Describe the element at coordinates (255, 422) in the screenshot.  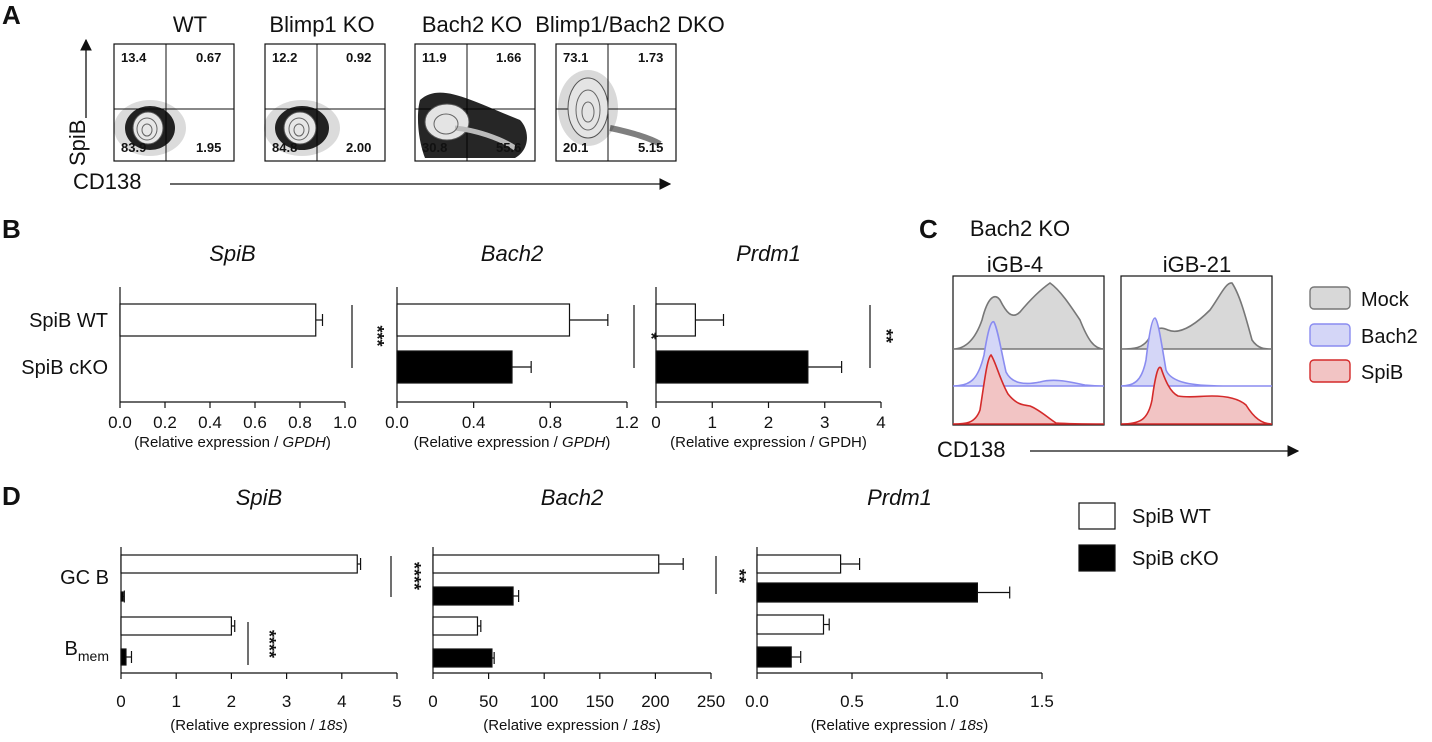
I see `x-tick-label: 0.6` at that location.